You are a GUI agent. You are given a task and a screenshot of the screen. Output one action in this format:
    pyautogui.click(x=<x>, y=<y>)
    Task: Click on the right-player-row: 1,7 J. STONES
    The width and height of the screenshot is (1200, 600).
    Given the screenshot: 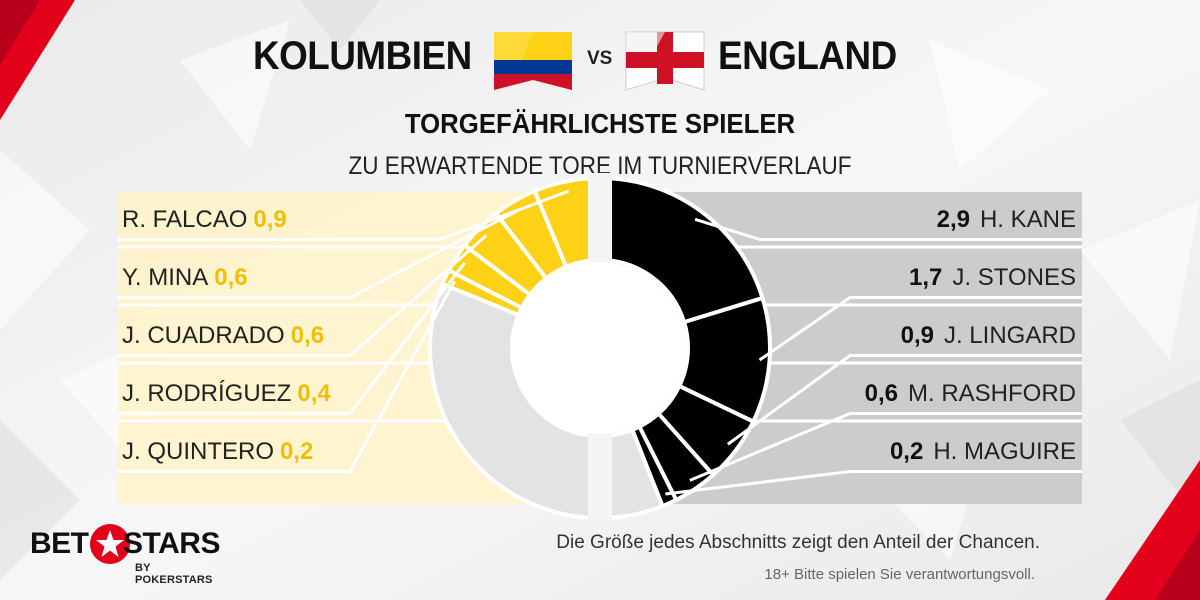 What is the action you would take?
    pyautogui.click(x=992, y=277)
    